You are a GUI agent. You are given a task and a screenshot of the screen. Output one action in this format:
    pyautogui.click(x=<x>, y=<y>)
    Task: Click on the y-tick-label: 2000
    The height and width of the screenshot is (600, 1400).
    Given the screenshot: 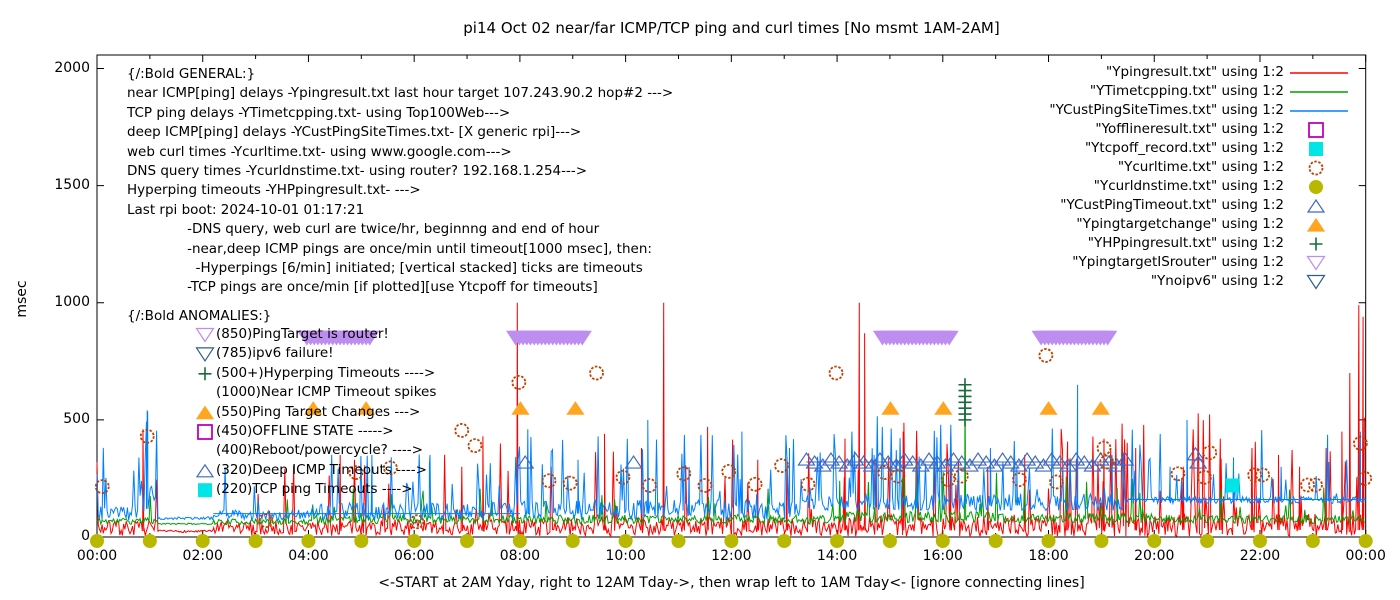 What is the action you would take?
    pyautogui.click(x=72, y=67)
    